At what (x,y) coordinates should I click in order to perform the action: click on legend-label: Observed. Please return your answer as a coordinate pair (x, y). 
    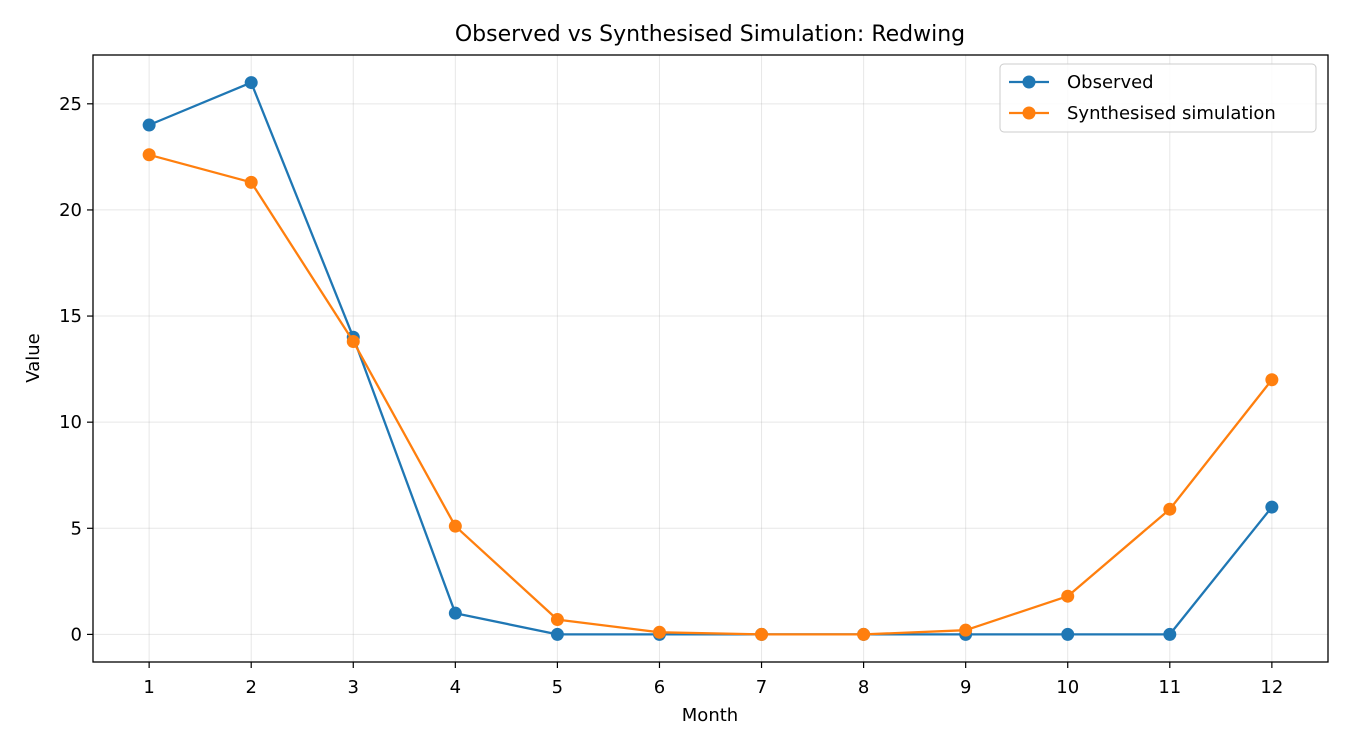
    Looking at the image, I should click on (1110, 82).